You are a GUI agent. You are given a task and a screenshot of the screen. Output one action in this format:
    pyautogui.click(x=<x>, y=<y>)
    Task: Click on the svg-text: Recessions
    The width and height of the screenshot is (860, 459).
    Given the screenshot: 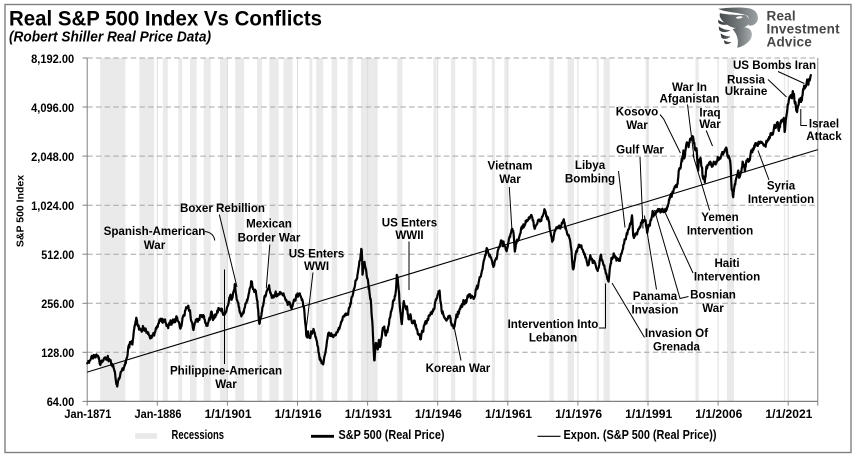 What is the action you would take?
    pyautogui.click(x=198, y=435)
    